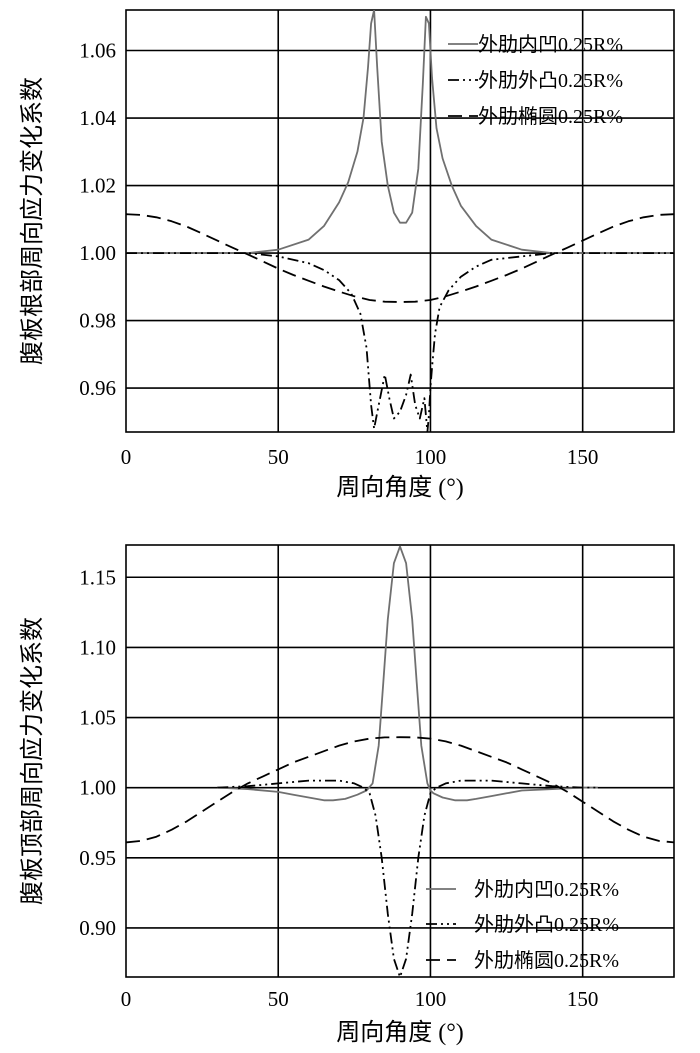  Describe the element at coordinates (32, 761) in the screenshot. I see `y-axis-title: 腹板顶部周向应力变化系数` at that location.